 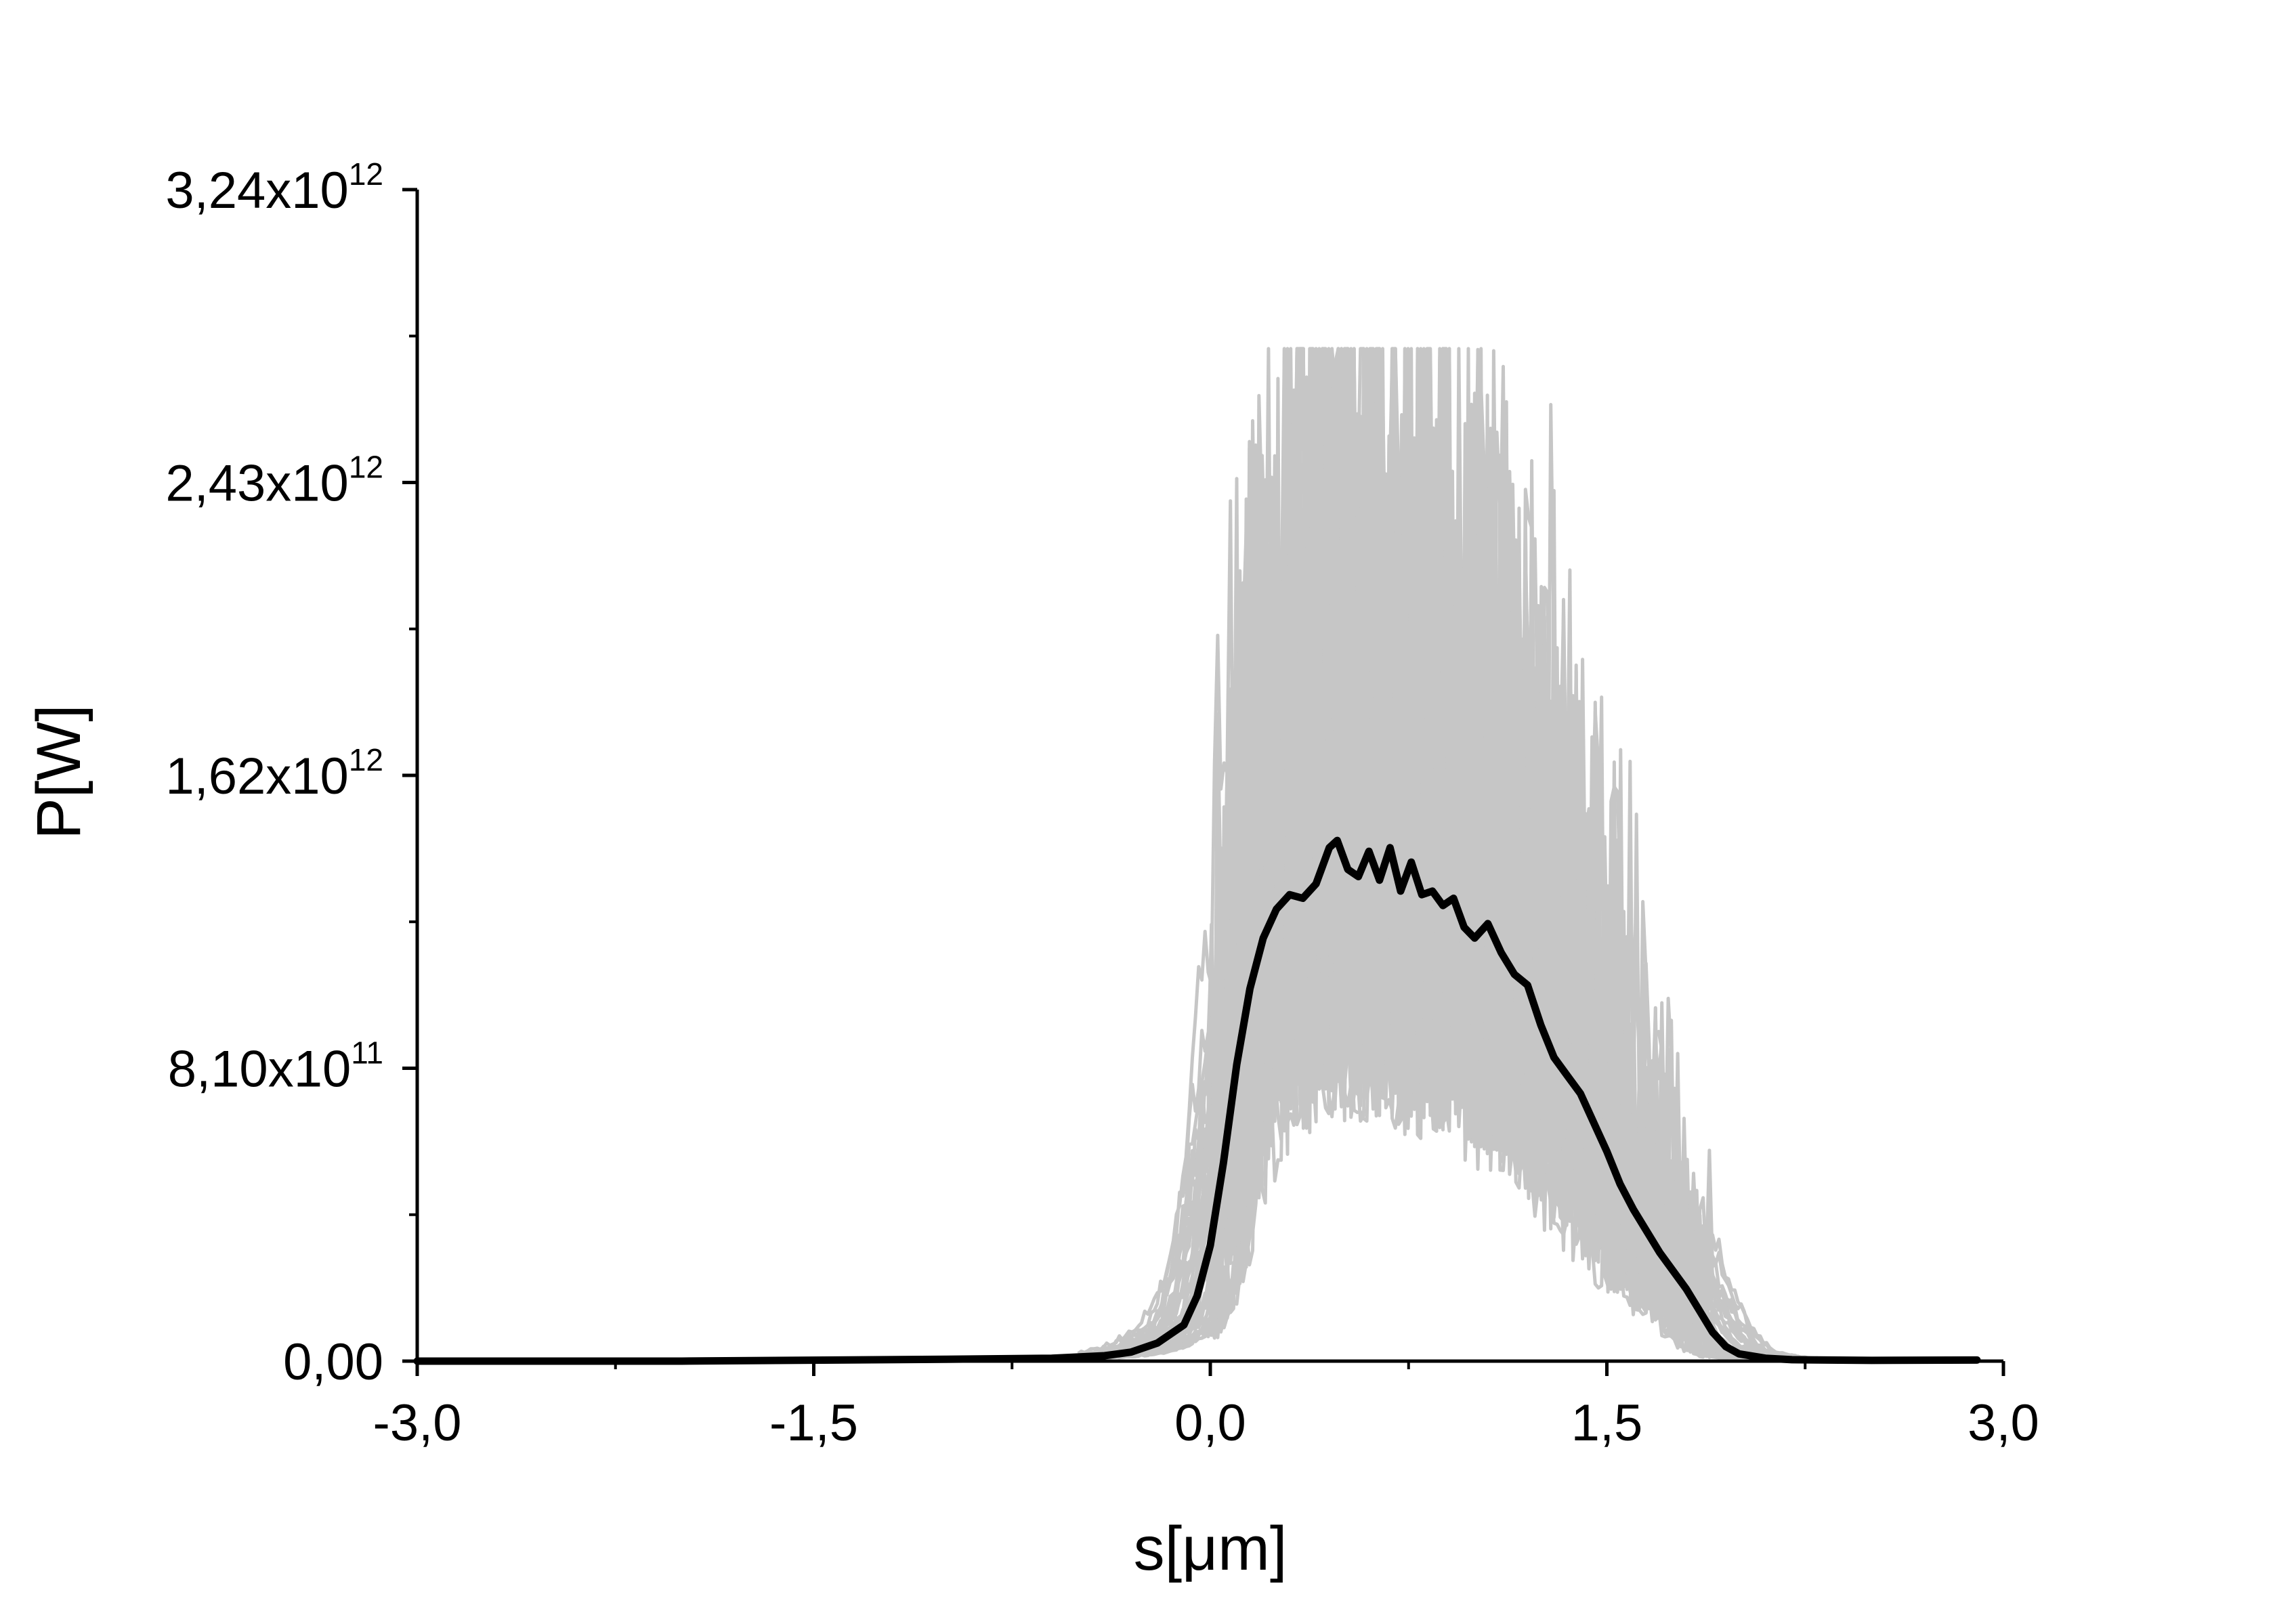 What do you see at coordinates (256, 484) in the screenshot?
I see `y-tick-mantissa: 2,43x10` at bounding box center [256, 484].